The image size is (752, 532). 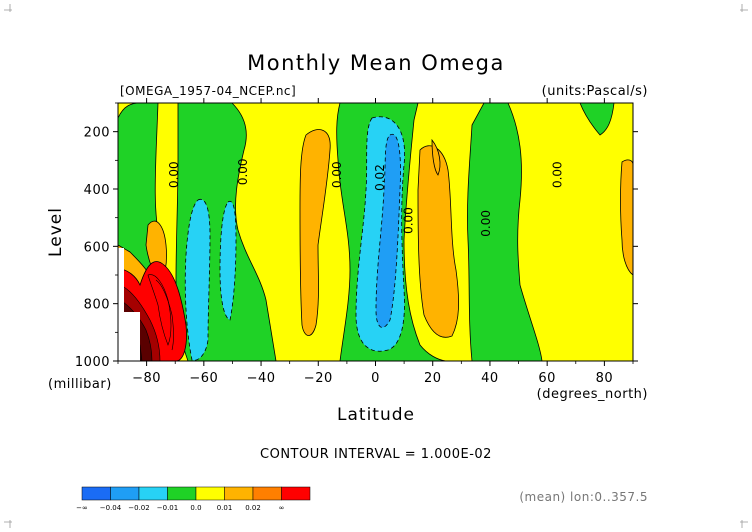 What do you see at coordinates (592, 394) in the screenshot?
I see `x-unit-label: (degrees_north)` at bounding box center [592, 394].